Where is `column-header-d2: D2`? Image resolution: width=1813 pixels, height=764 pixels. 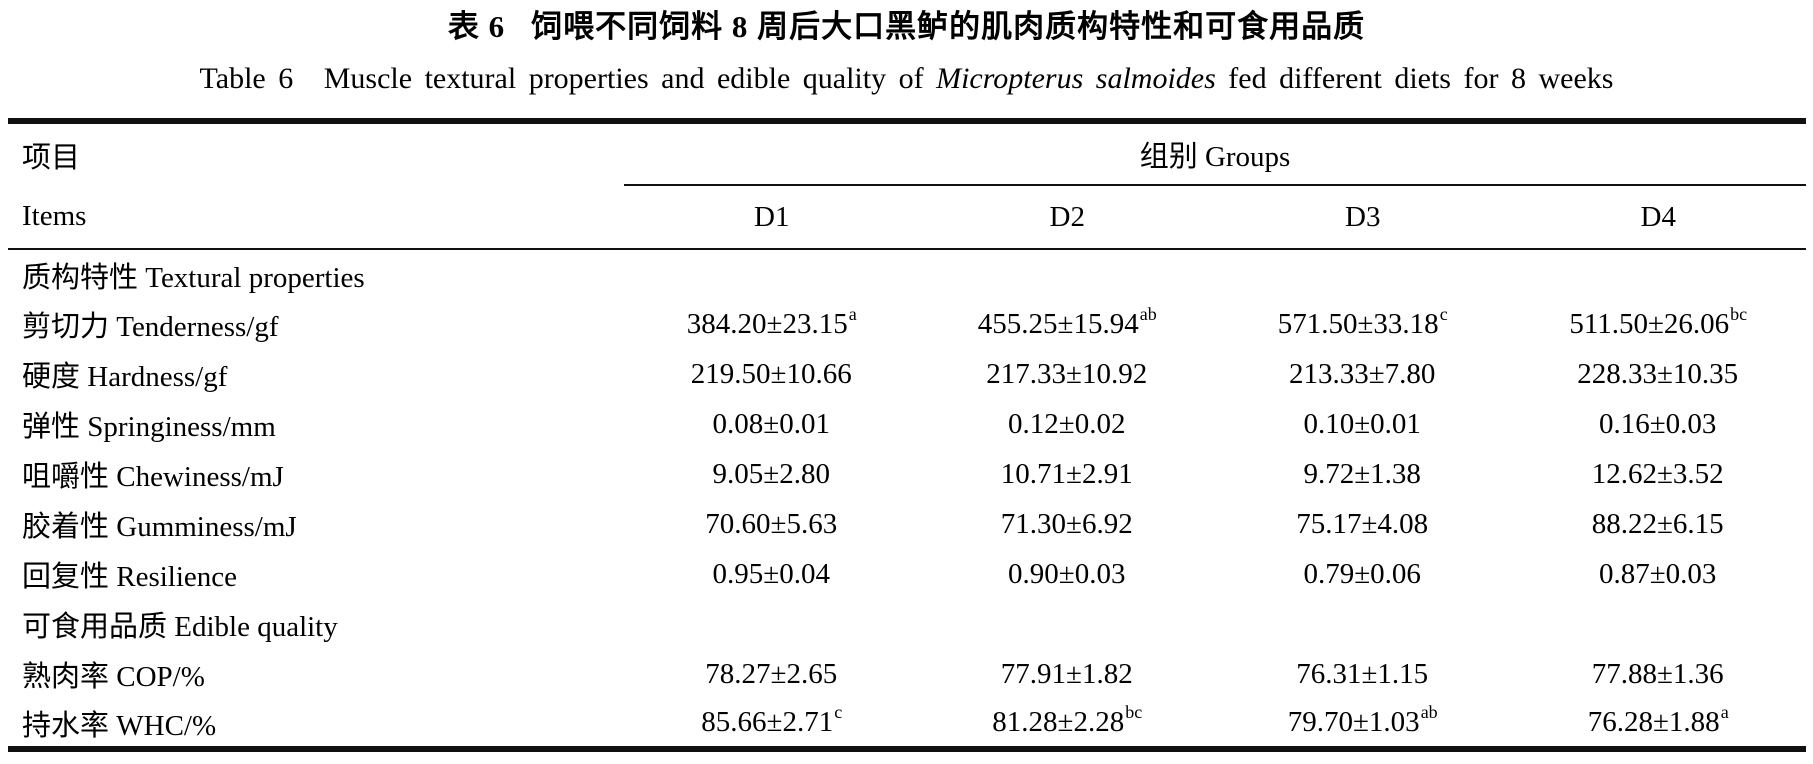
column-header-d2: D2 is located at coordinates (1067, 217).